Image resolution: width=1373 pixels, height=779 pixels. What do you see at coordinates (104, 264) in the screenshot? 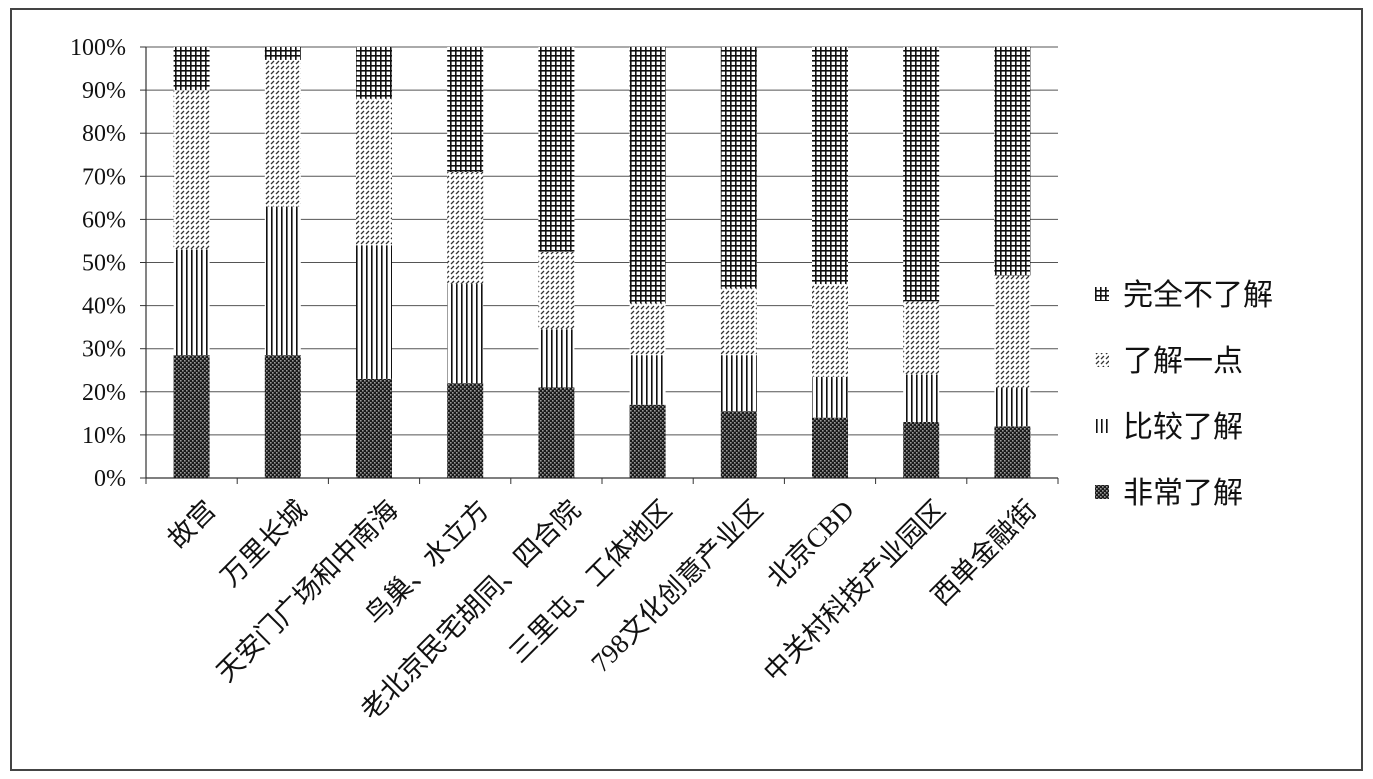
I see `y-tick-label: 50%` at bounding box center [104, 264].